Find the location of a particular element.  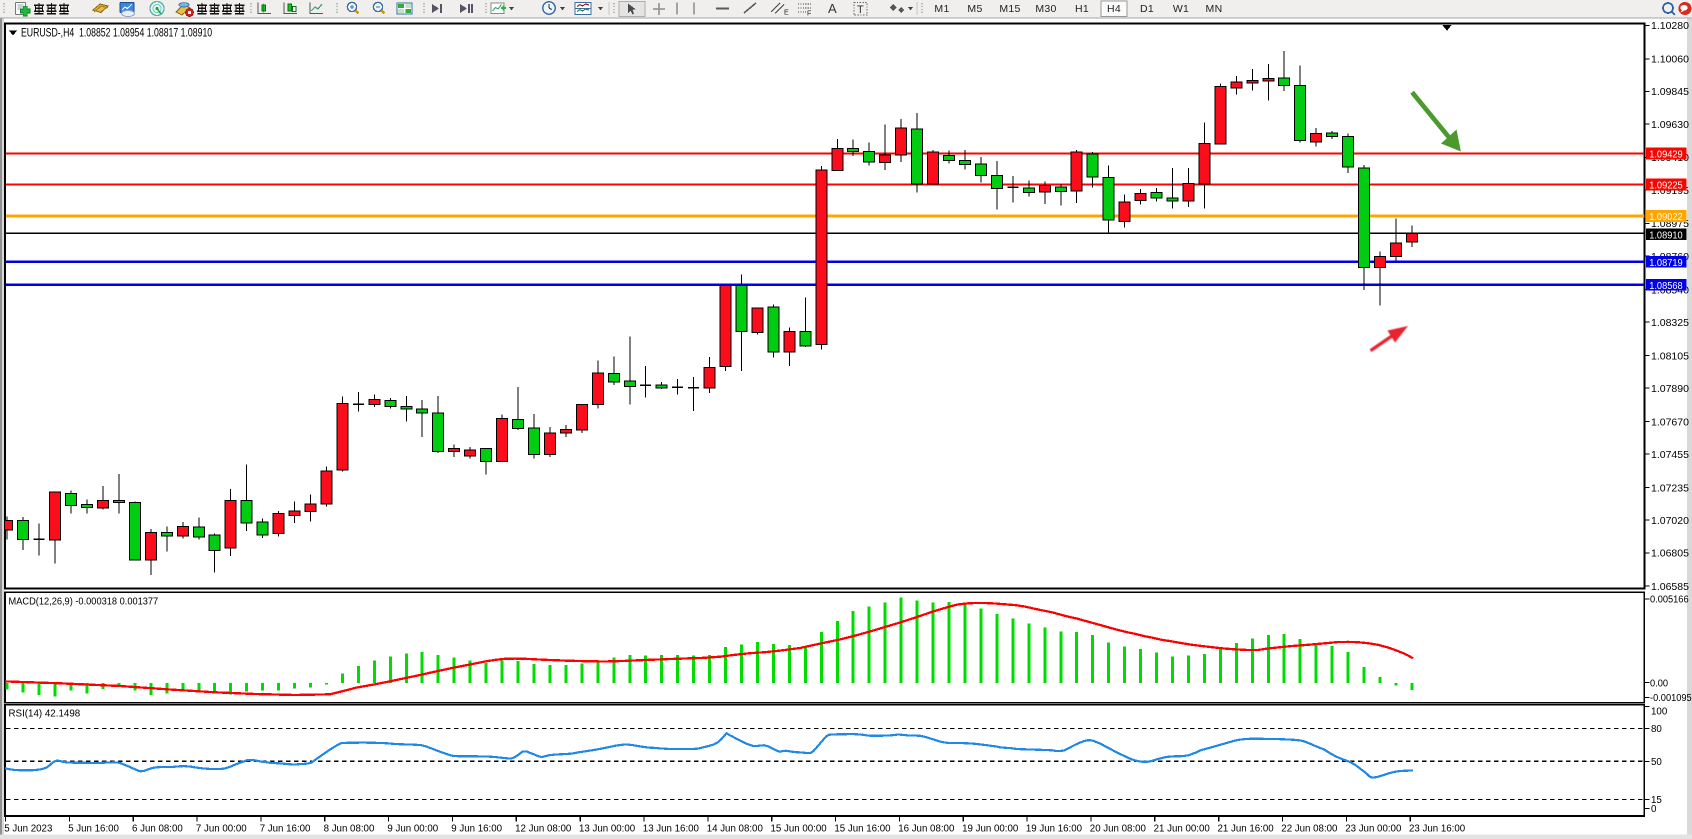

svg-text: 1.10060 is located at coordinates (1670, 60).